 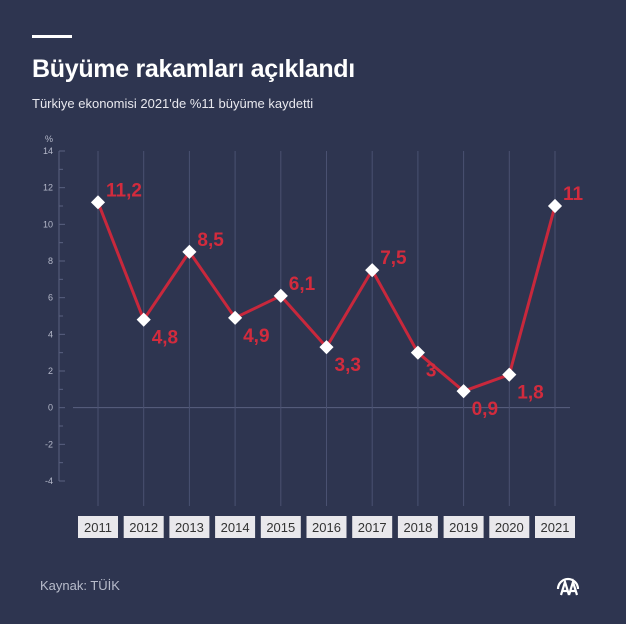 I want to click on x-tick-label: 2015, so click(x=280, y=527).